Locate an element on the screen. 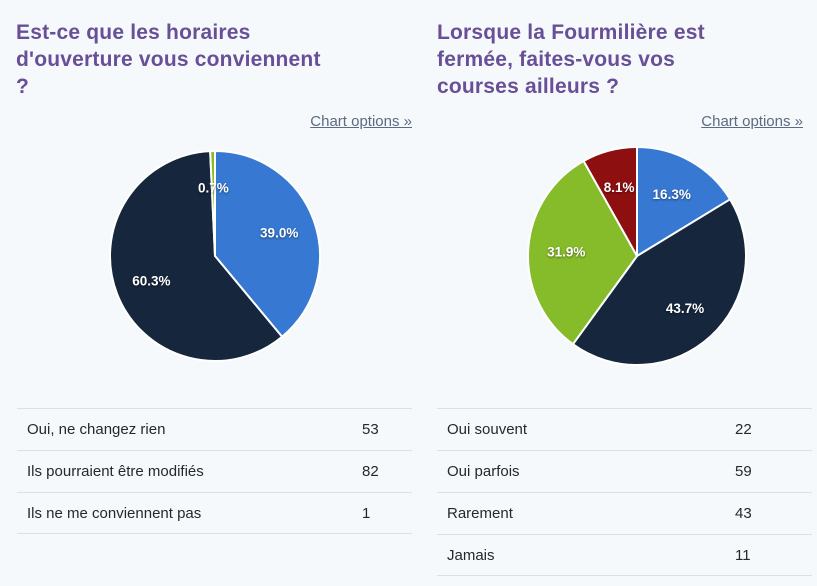  answer-count: 59 is located at coordinates (743, 471).